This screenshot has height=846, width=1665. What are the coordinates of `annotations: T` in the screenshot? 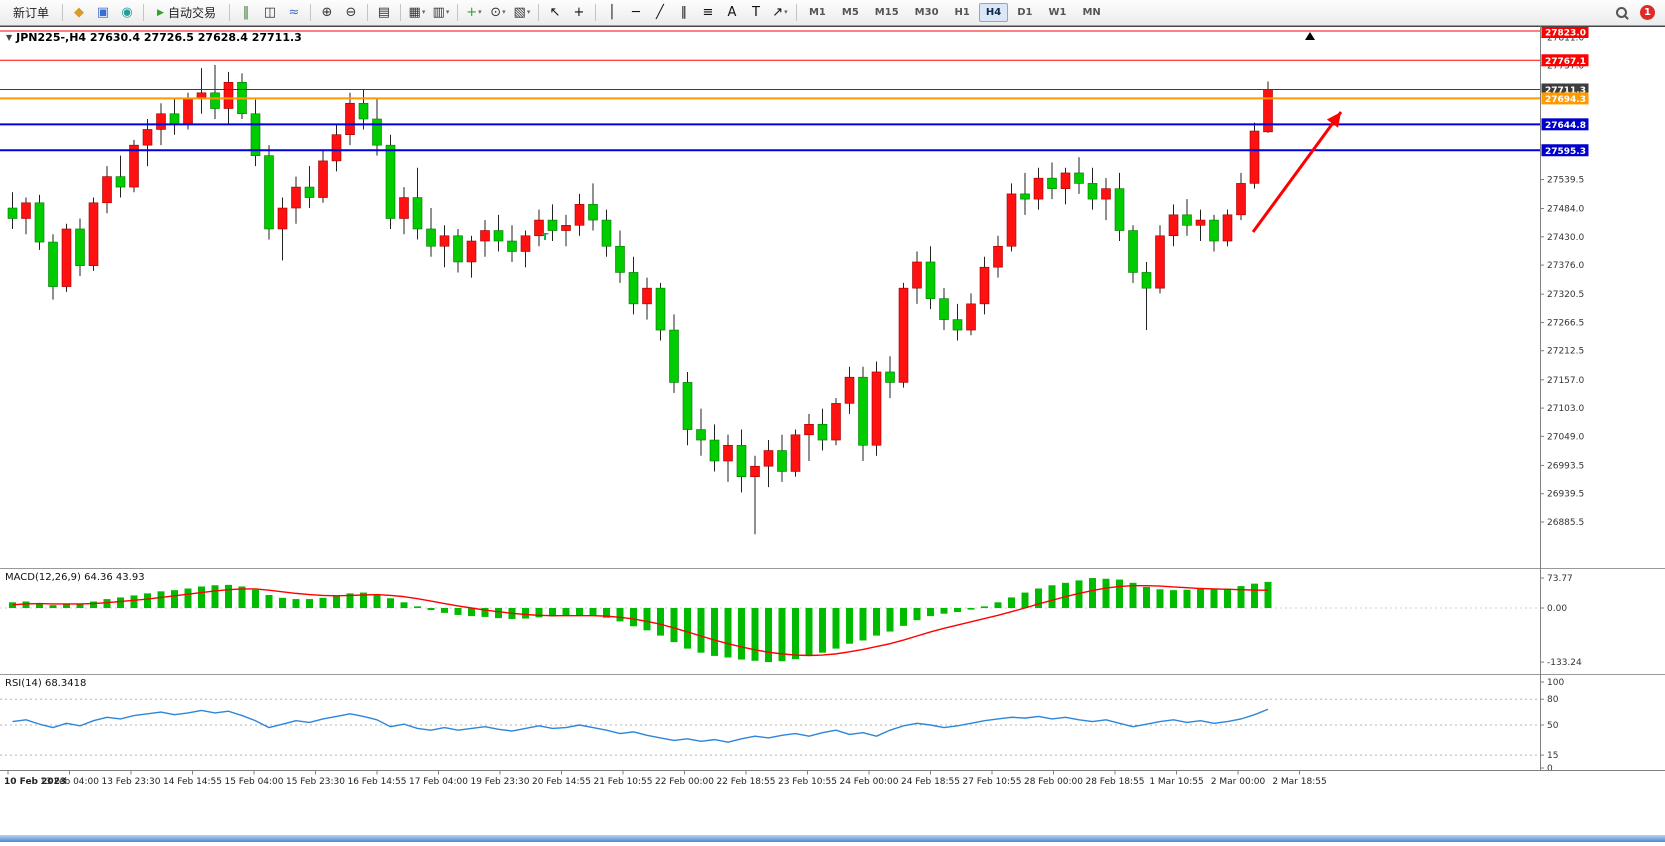 It's located at (942, 137).